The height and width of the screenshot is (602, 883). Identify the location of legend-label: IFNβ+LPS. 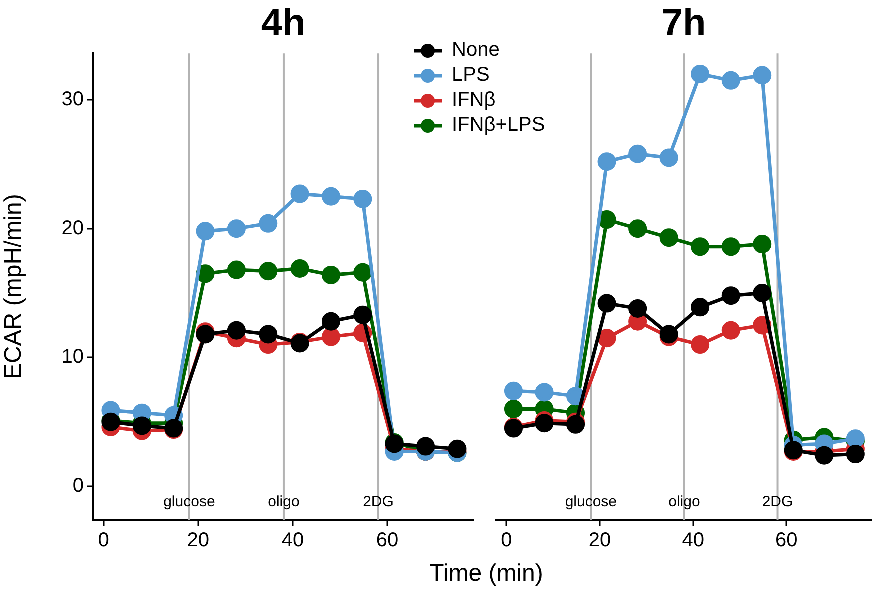
(499, 125).